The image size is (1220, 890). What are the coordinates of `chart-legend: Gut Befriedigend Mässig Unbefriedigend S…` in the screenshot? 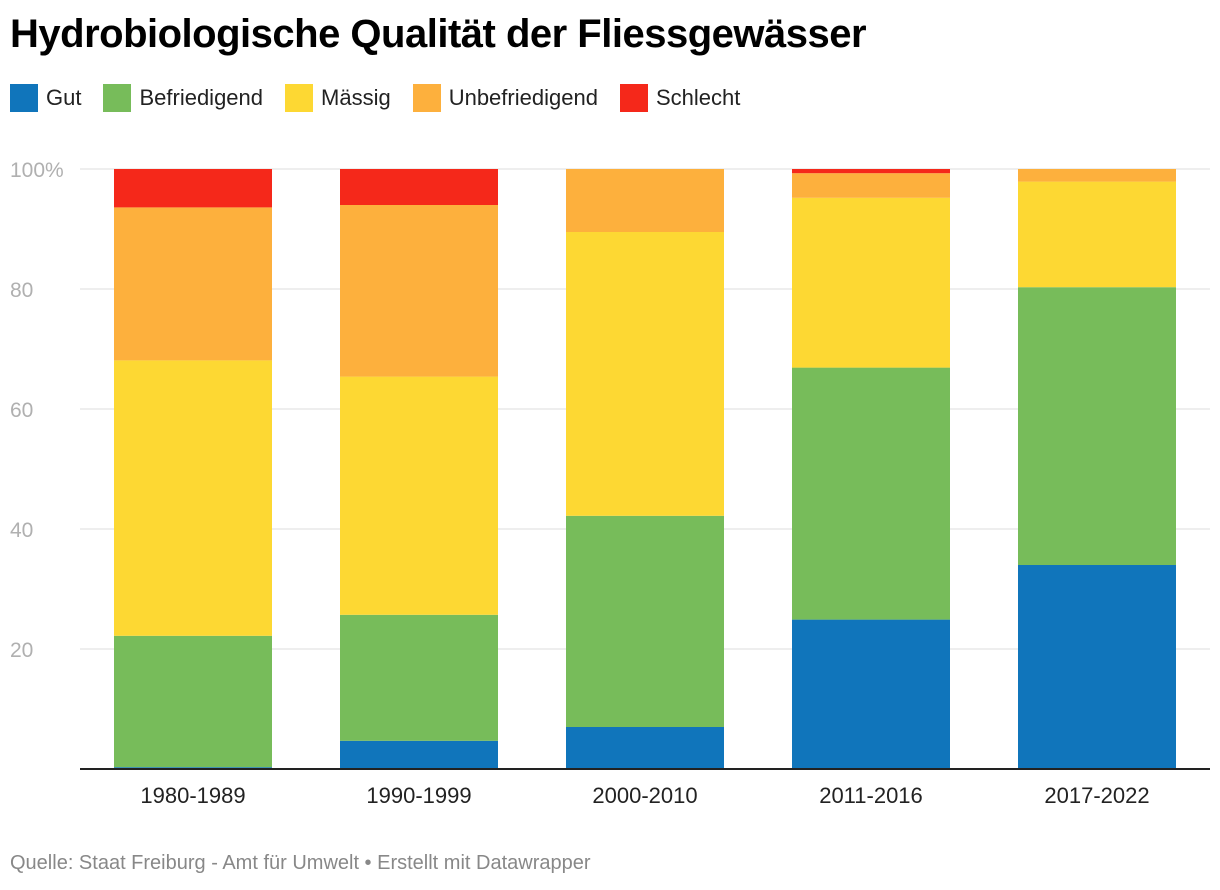 It's located at (386, 98).